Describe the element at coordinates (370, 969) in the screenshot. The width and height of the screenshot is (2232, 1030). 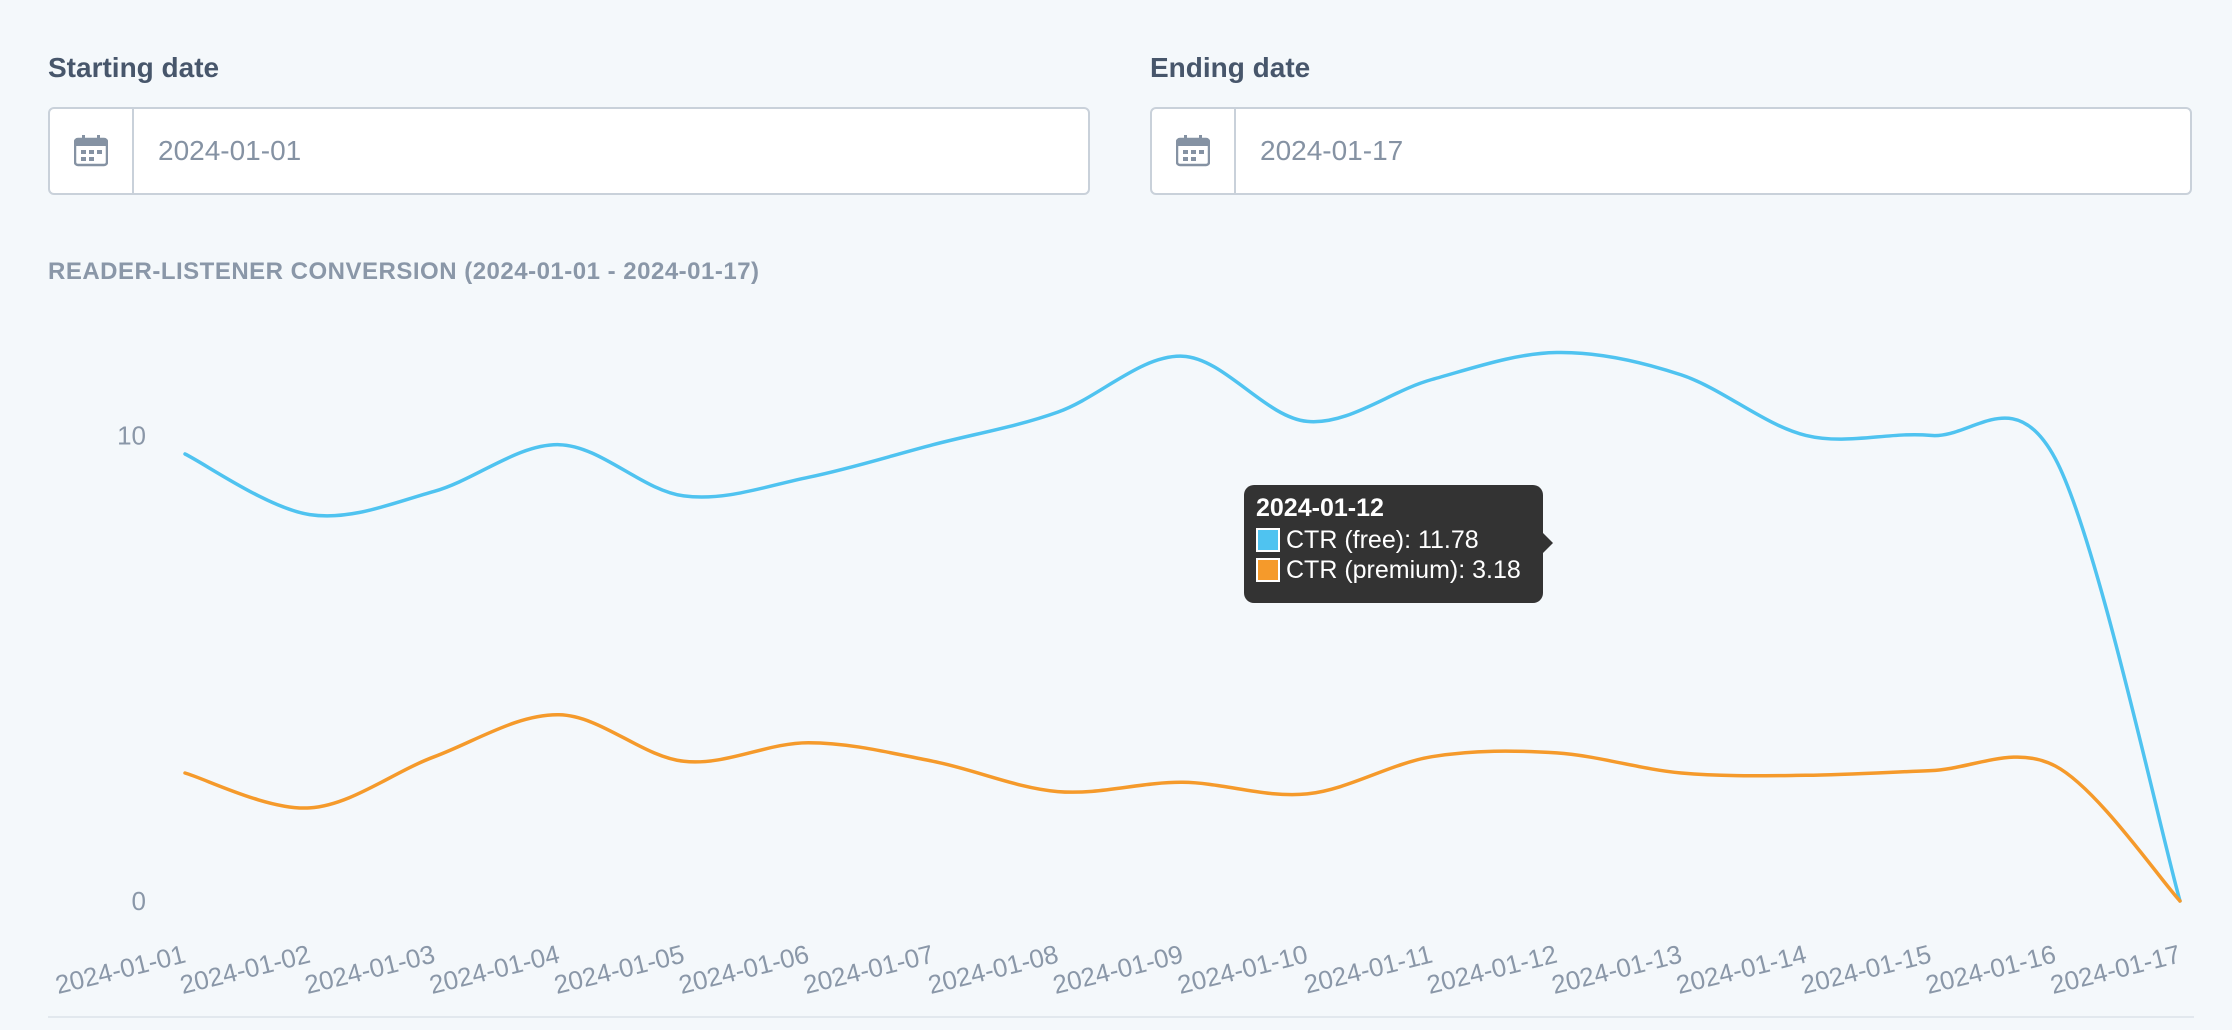
I see `x-tick-label: 2024-01-03` at that location.